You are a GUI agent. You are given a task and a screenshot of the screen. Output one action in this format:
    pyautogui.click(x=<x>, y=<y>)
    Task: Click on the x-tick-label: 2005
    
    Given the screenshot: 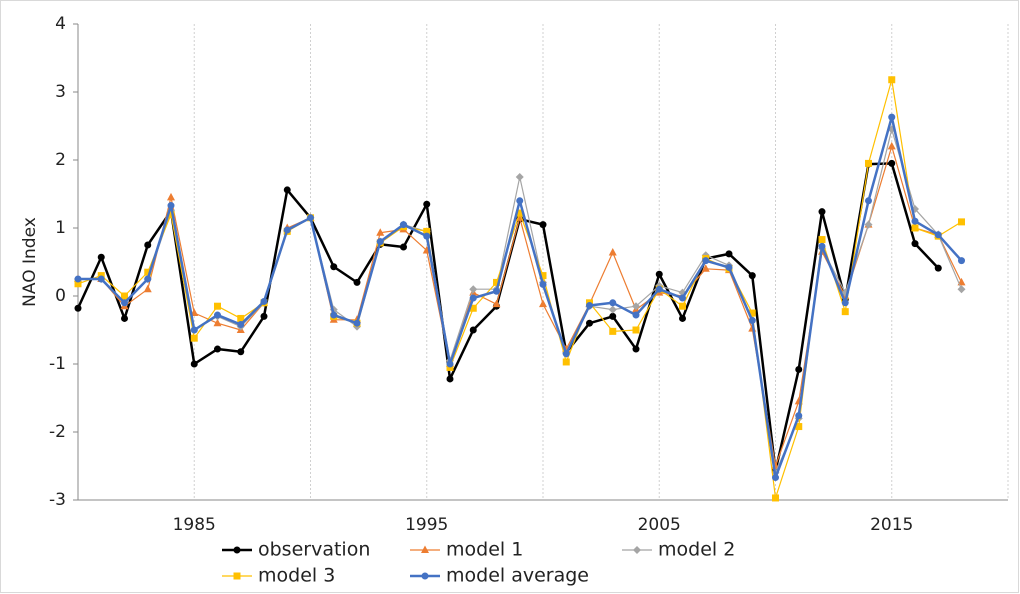 What is the action you would take?
    pyautogui.click(x=659, y=525)
    